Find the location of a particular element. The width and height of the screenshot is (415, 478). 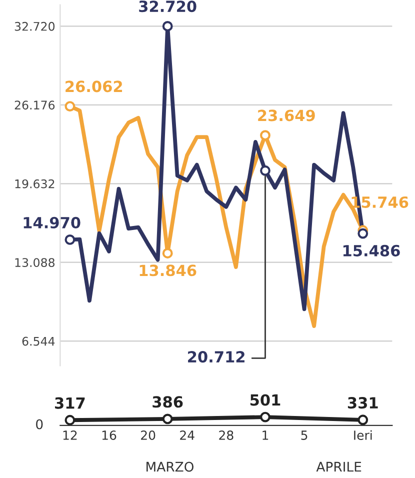

annotation: 32.720 is located at coordinates (167, 6).